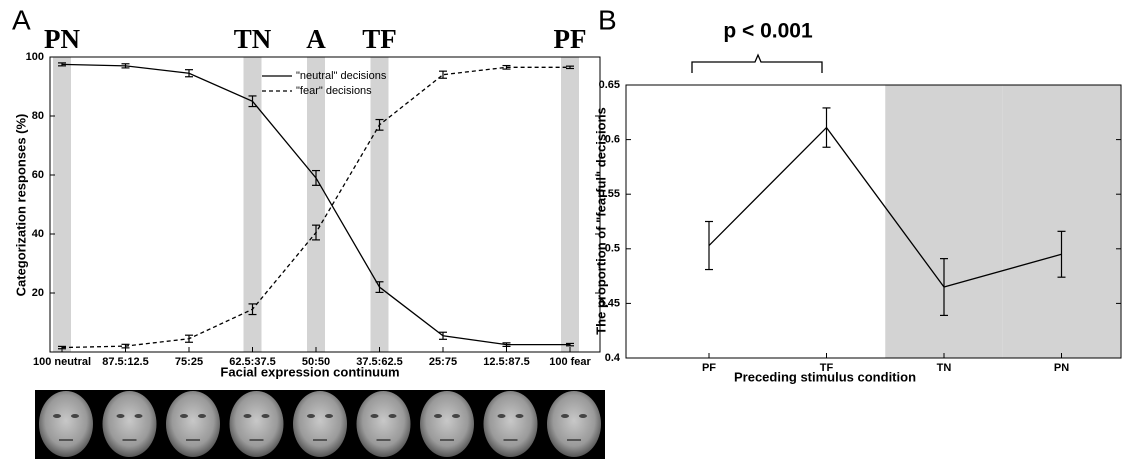 The image size is (1127, 459). Describe the element at coordinates (316, 362) in the screenshot. I see `x-tick-label: 50:50` at that location.